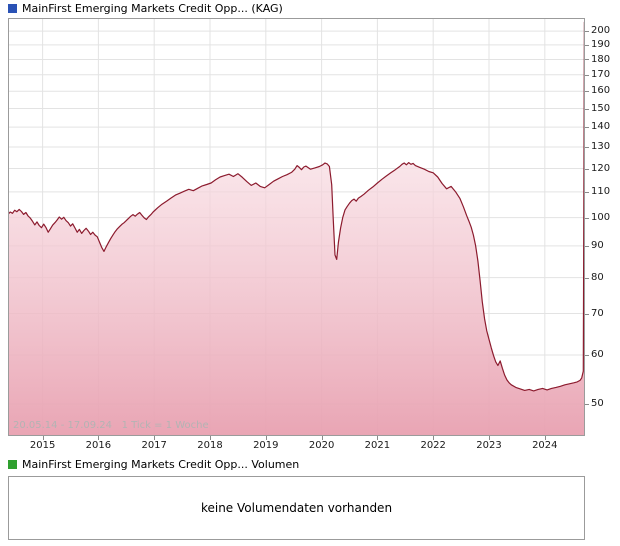 The height and width of the screenshot is (546, 620). Describe the element at coordinates (266, 445) in the screenshot. I see `x-axis-label: 2019` at that location.